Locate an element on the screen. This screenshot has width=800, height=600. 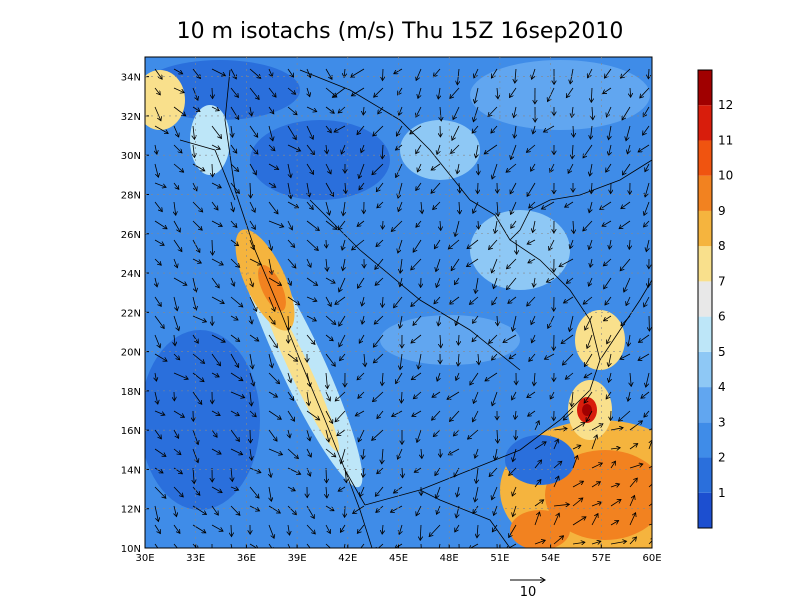
x-tick-label: 33E is located at coordinates (195, 558).